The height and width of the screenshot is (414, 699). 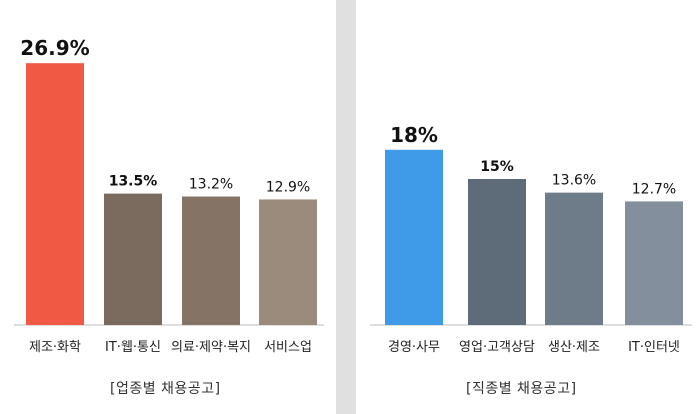 I want to click on category-label: 생산·제조, so click(x=574, y=347).